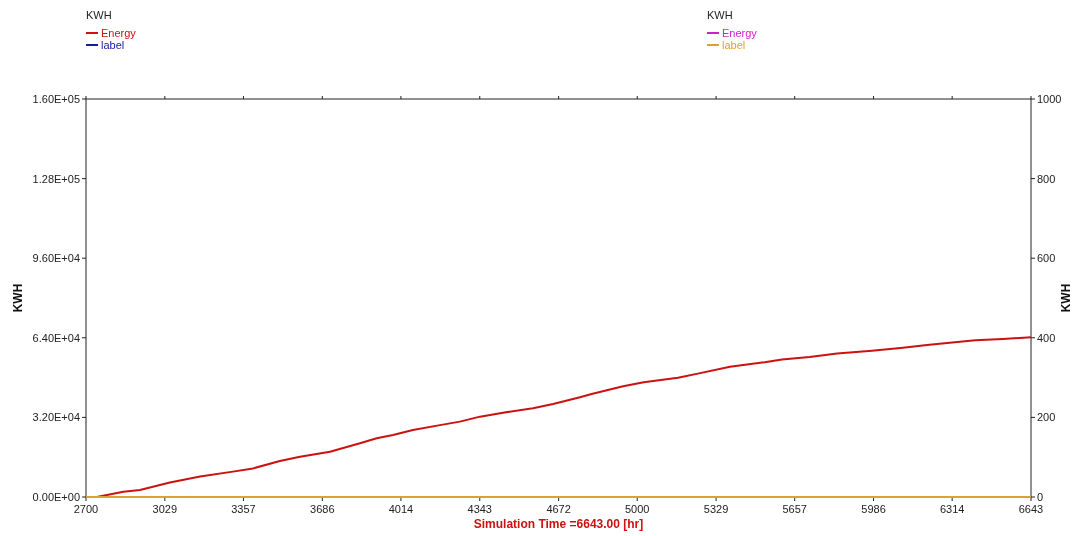  I want to click on y-tick-label: 0.00E+00, so click(56, 497).